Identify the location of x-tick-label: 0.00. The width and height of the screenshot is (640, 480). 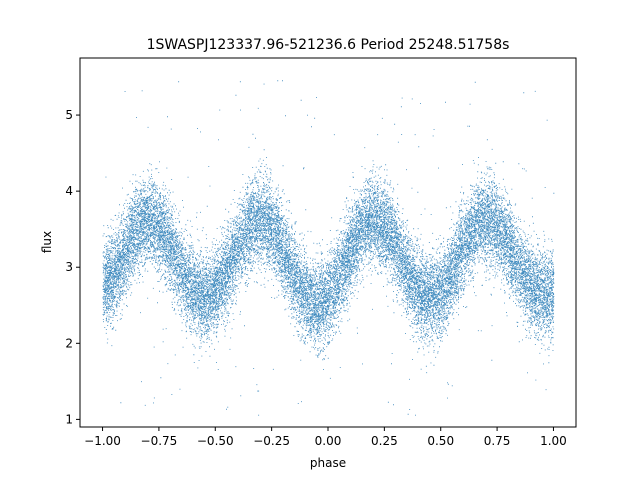
(328, 441).